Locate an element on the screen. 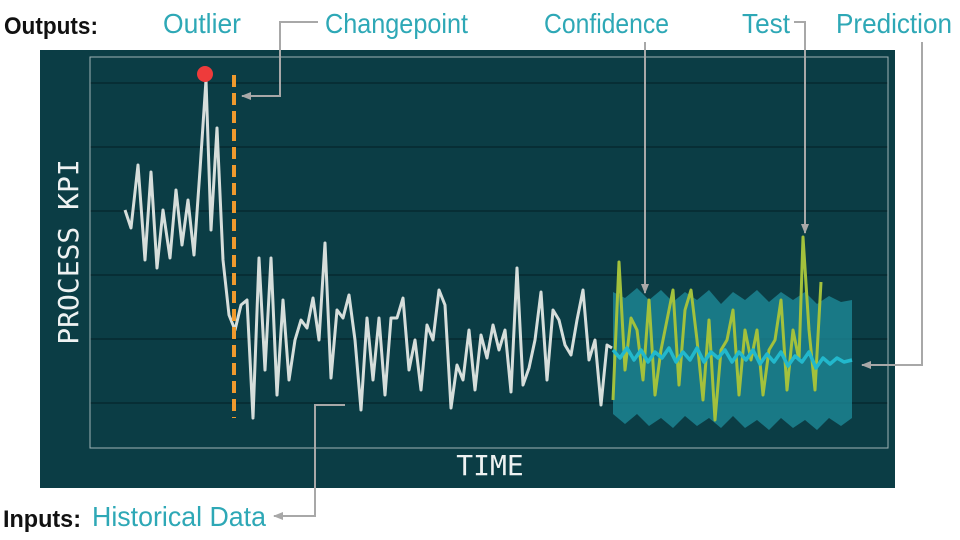  outlier-point is located at coordinates (205, 74).